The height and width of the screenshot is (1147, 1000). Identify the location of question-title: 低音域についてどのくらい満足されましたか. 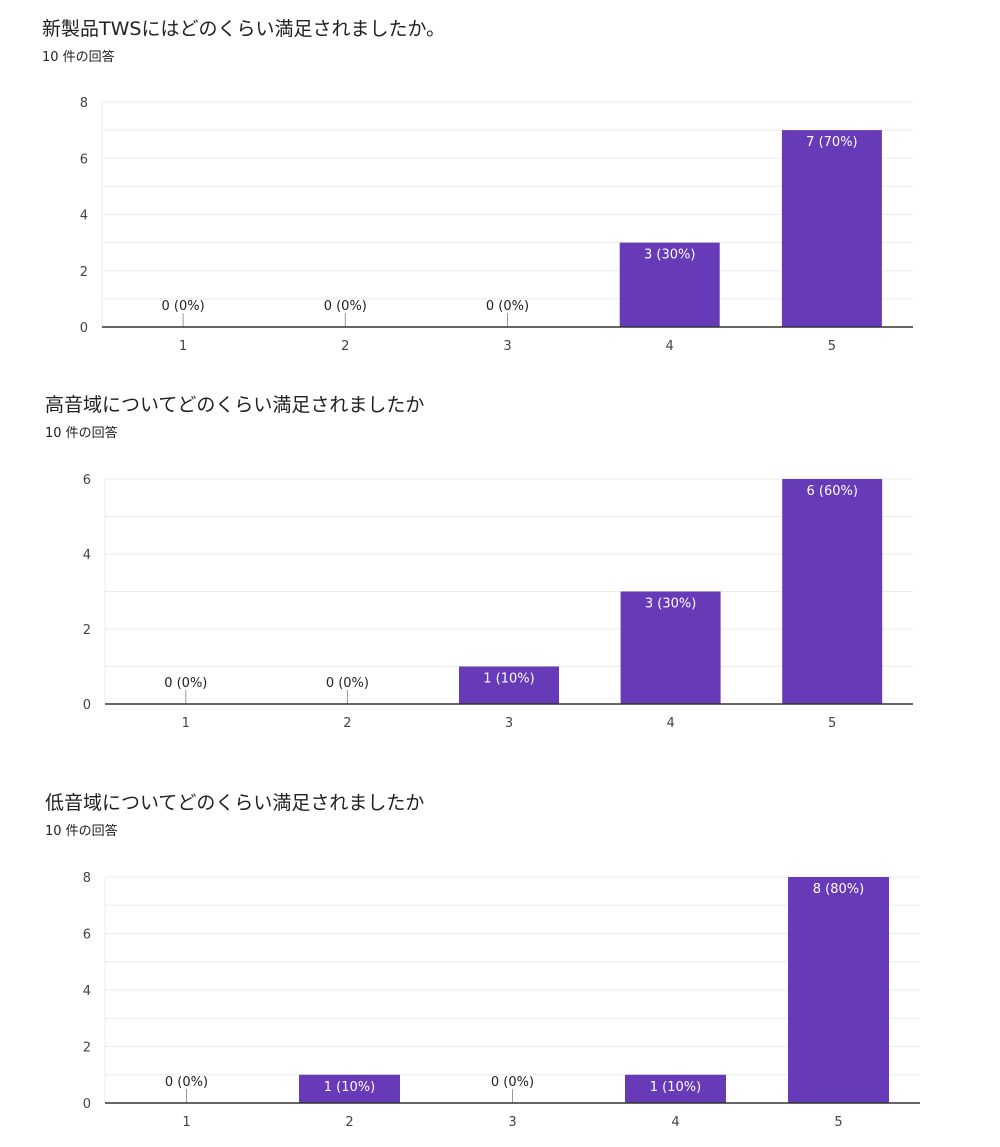
(235, 803).